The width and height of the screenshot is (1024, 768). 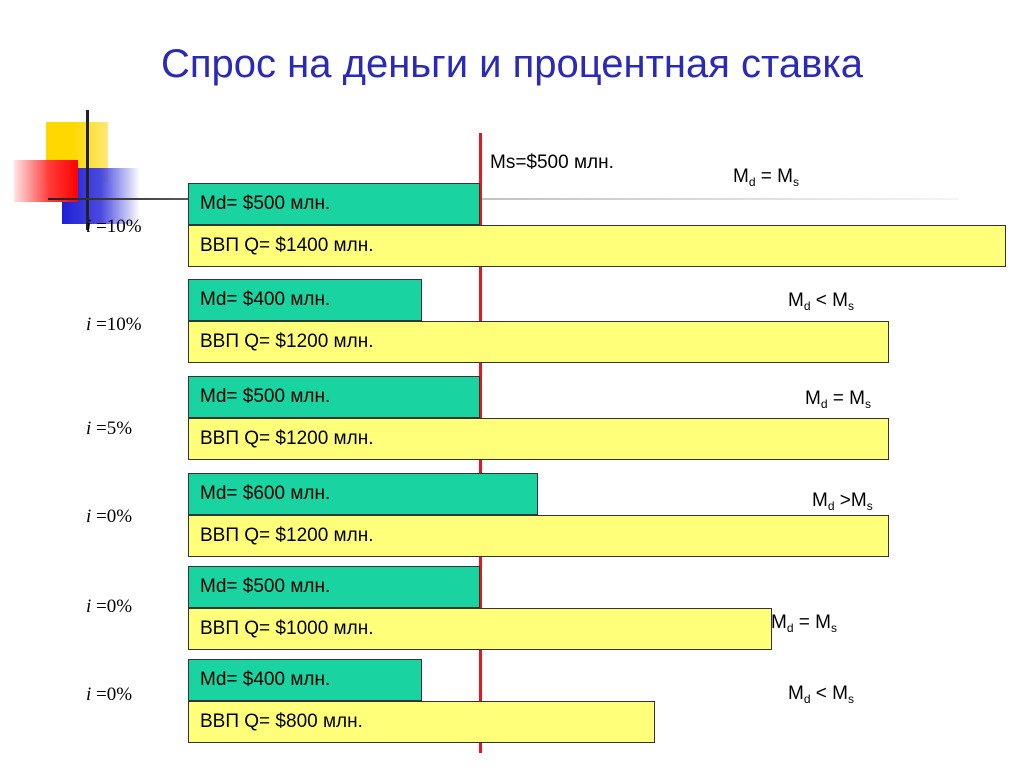 What do you see at coordinates (287, 628) in the screenshot?
I see `gdp-label: ВВП Q= $1000 млн.` at bounding box center [287, 628].